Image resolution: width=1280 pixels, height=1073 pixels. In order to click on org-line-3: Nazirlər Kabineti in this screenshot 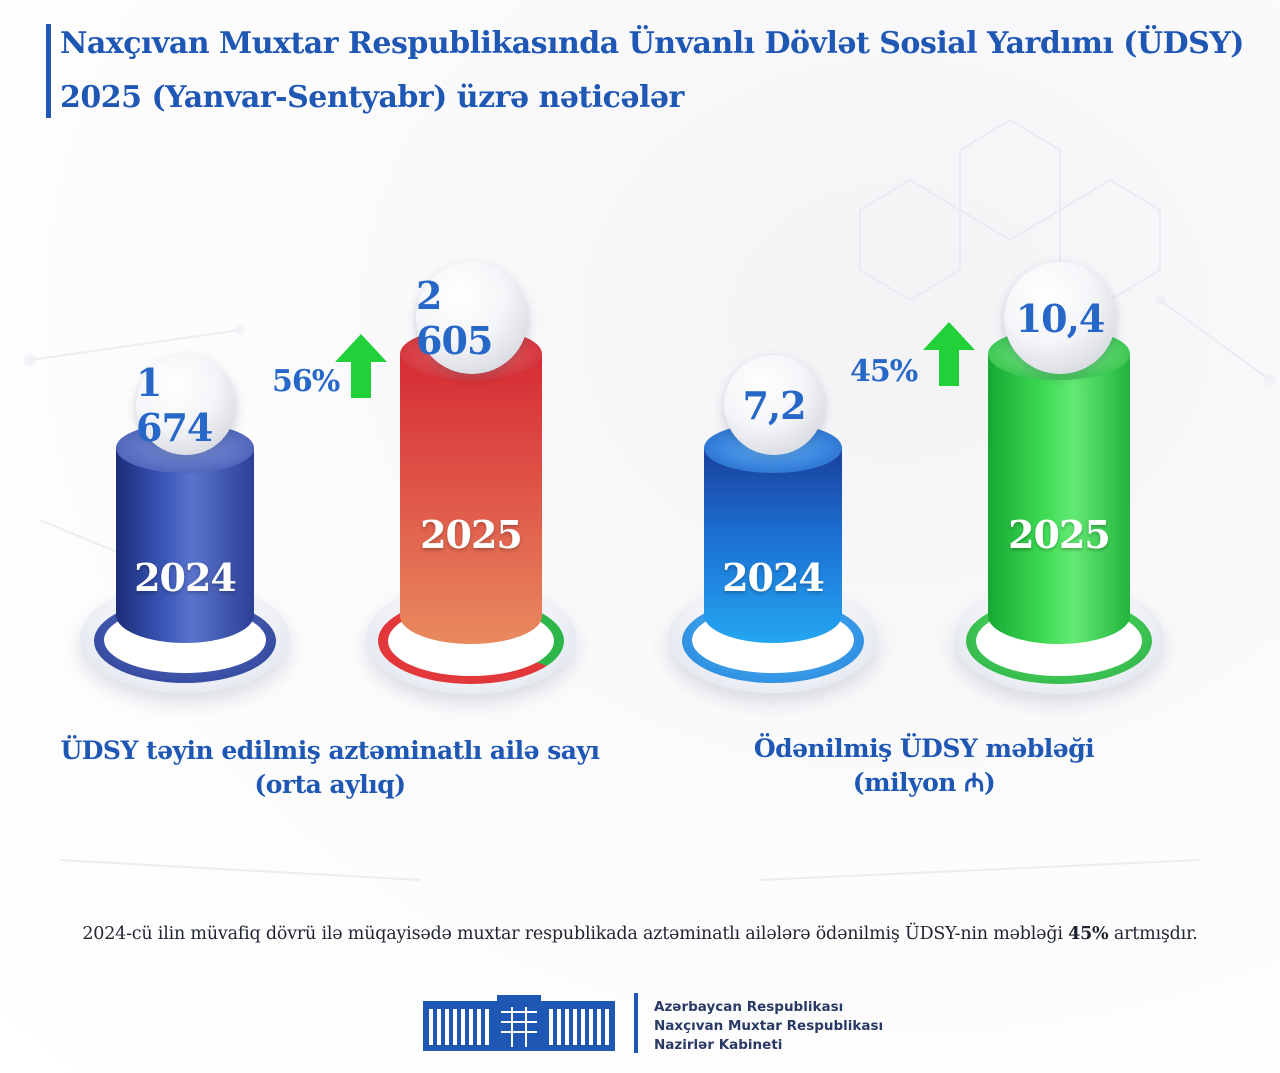, I will do `click(718, 1045)`.